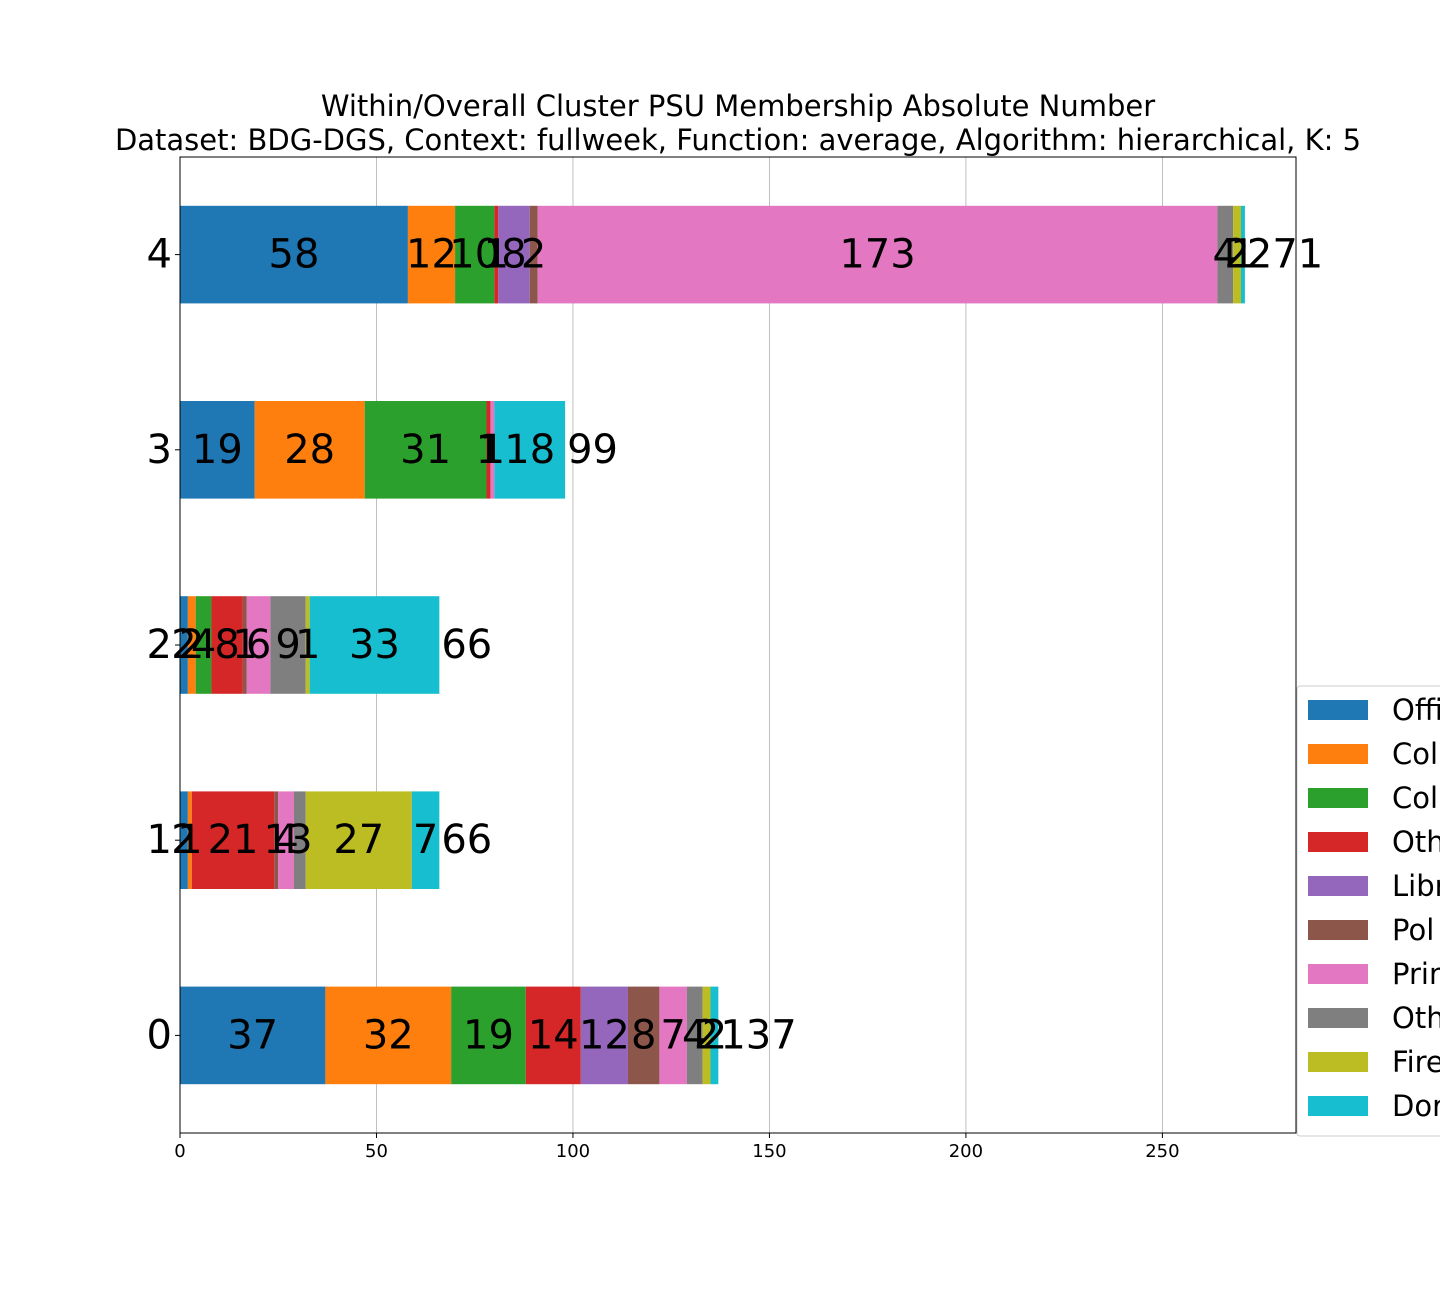 This screenshot has height=1301, width=1440. I want to click on y-tick-label-1: 1, so click(159, 840).